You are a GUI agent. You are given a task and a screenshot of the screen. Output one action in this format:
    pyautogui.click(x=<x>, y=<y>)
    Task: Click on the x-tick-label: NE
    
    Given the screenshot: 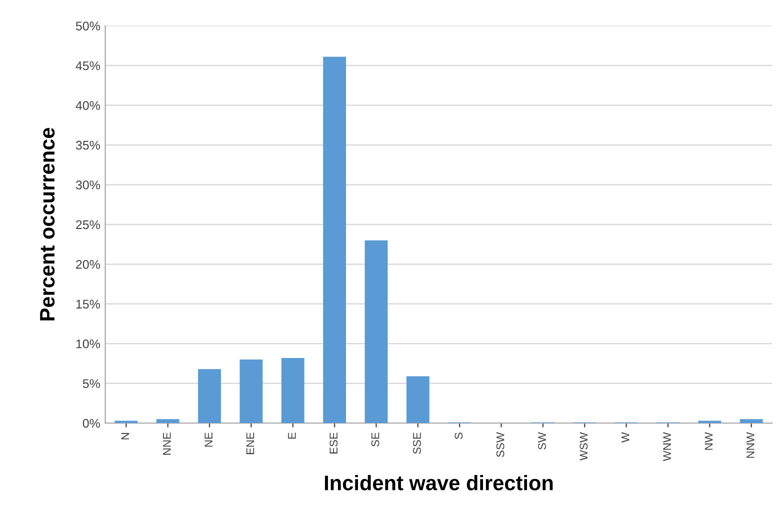 What is the action you would take?
    pyautogui.click(x=208, y=439)
    